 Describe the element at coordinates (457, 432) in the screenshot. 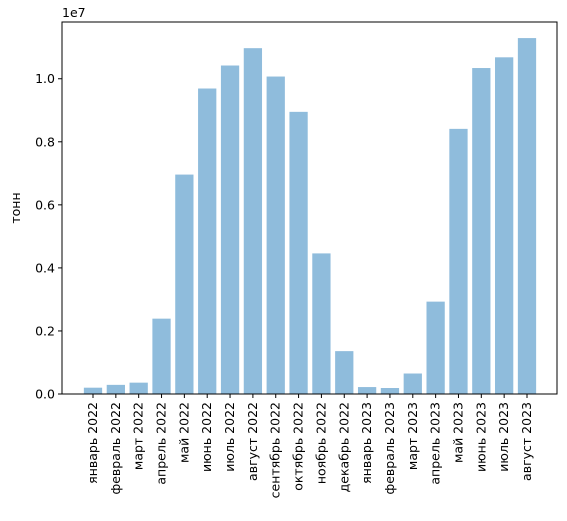

I see `x-tick-label: май 2023` at that location.